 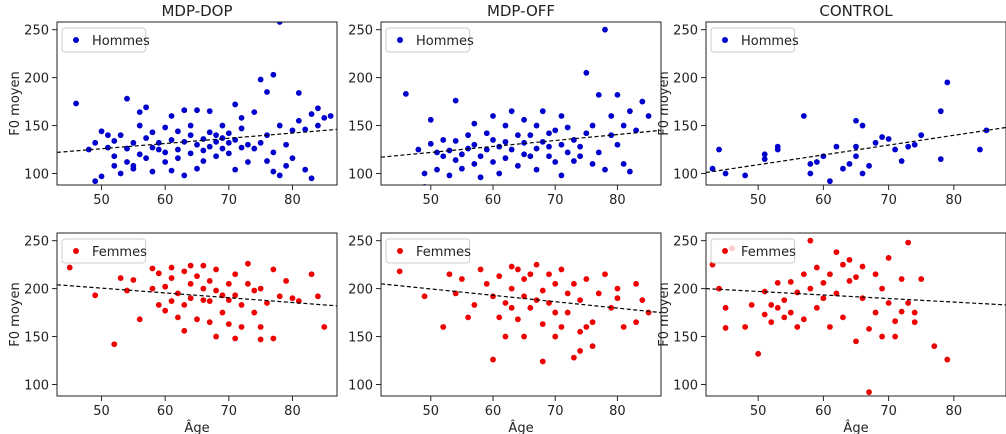 I want to click on legend: Femmes, so click(x=104, y=251).